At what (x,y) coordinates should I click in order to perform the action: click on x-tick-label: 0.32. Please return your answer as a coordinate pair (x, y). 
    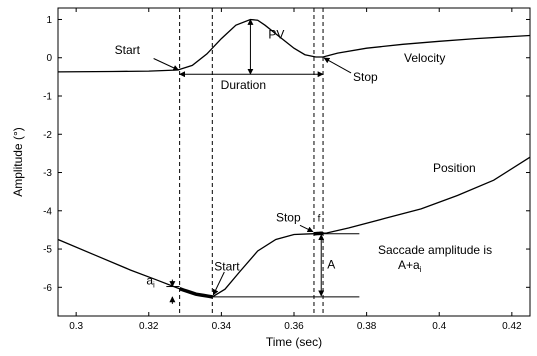
    Looking at the image, I should click on (149, 326).